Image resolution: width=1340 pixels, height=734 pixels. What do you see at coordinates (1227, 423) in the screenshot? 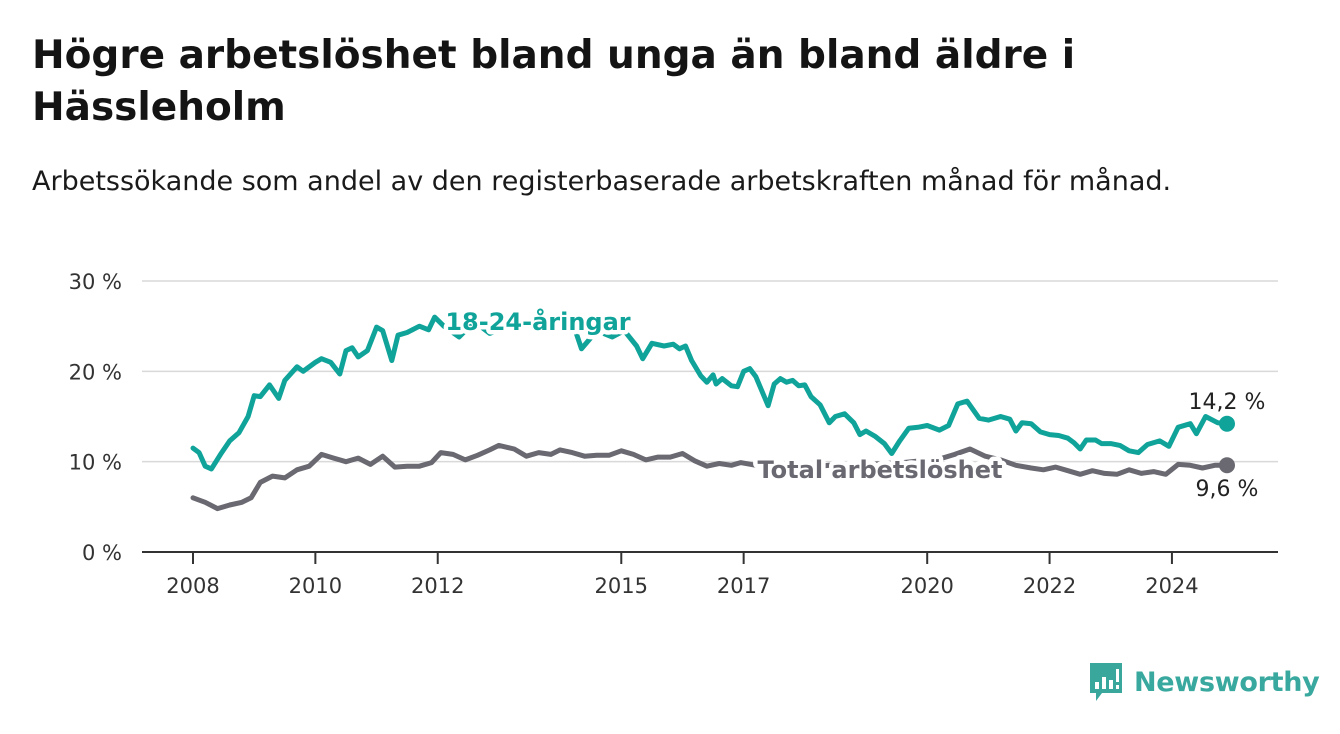
I see `end-point-youth` at bounding box center [1227, 423].